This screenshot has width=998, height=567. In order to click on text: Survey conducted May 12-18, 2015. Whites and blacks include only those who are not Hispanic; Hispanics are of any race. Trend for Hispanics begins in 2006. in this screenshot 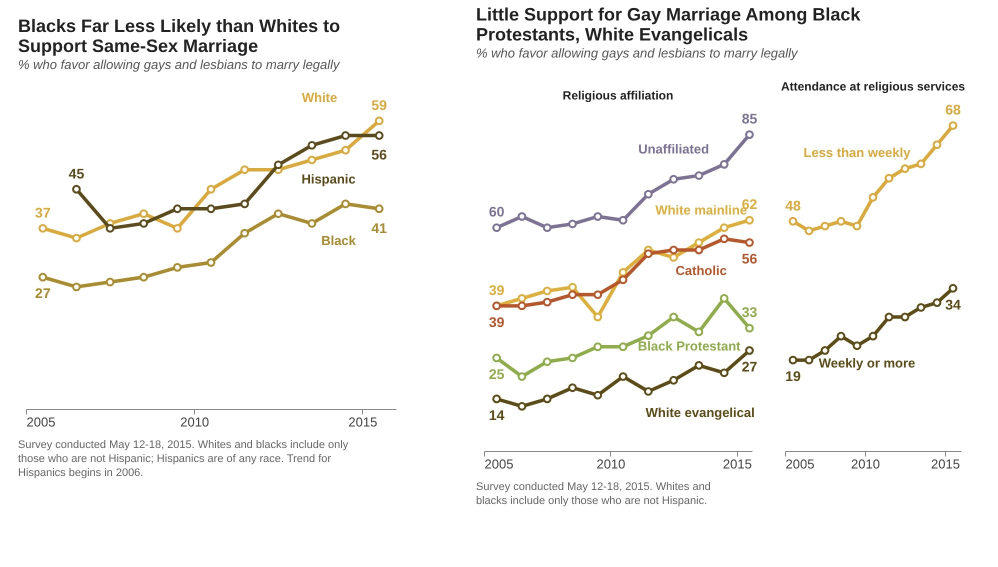, I will do `click(183, 459)`.